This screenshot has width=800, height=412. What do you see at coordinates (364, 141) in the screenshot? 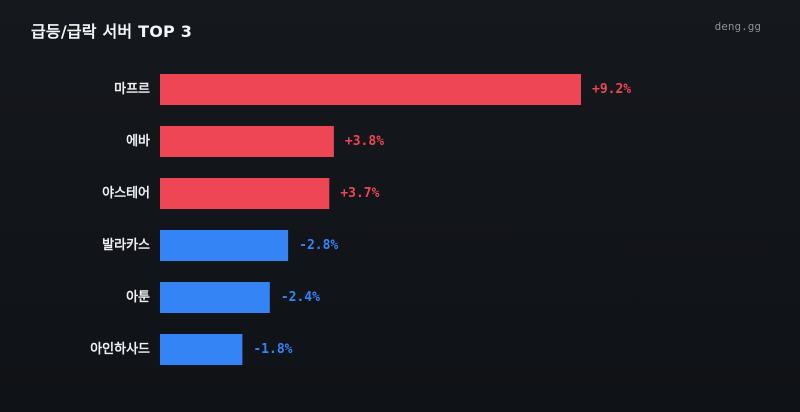
I see `value-label: +3.8%` at bounding box center [364, 141].